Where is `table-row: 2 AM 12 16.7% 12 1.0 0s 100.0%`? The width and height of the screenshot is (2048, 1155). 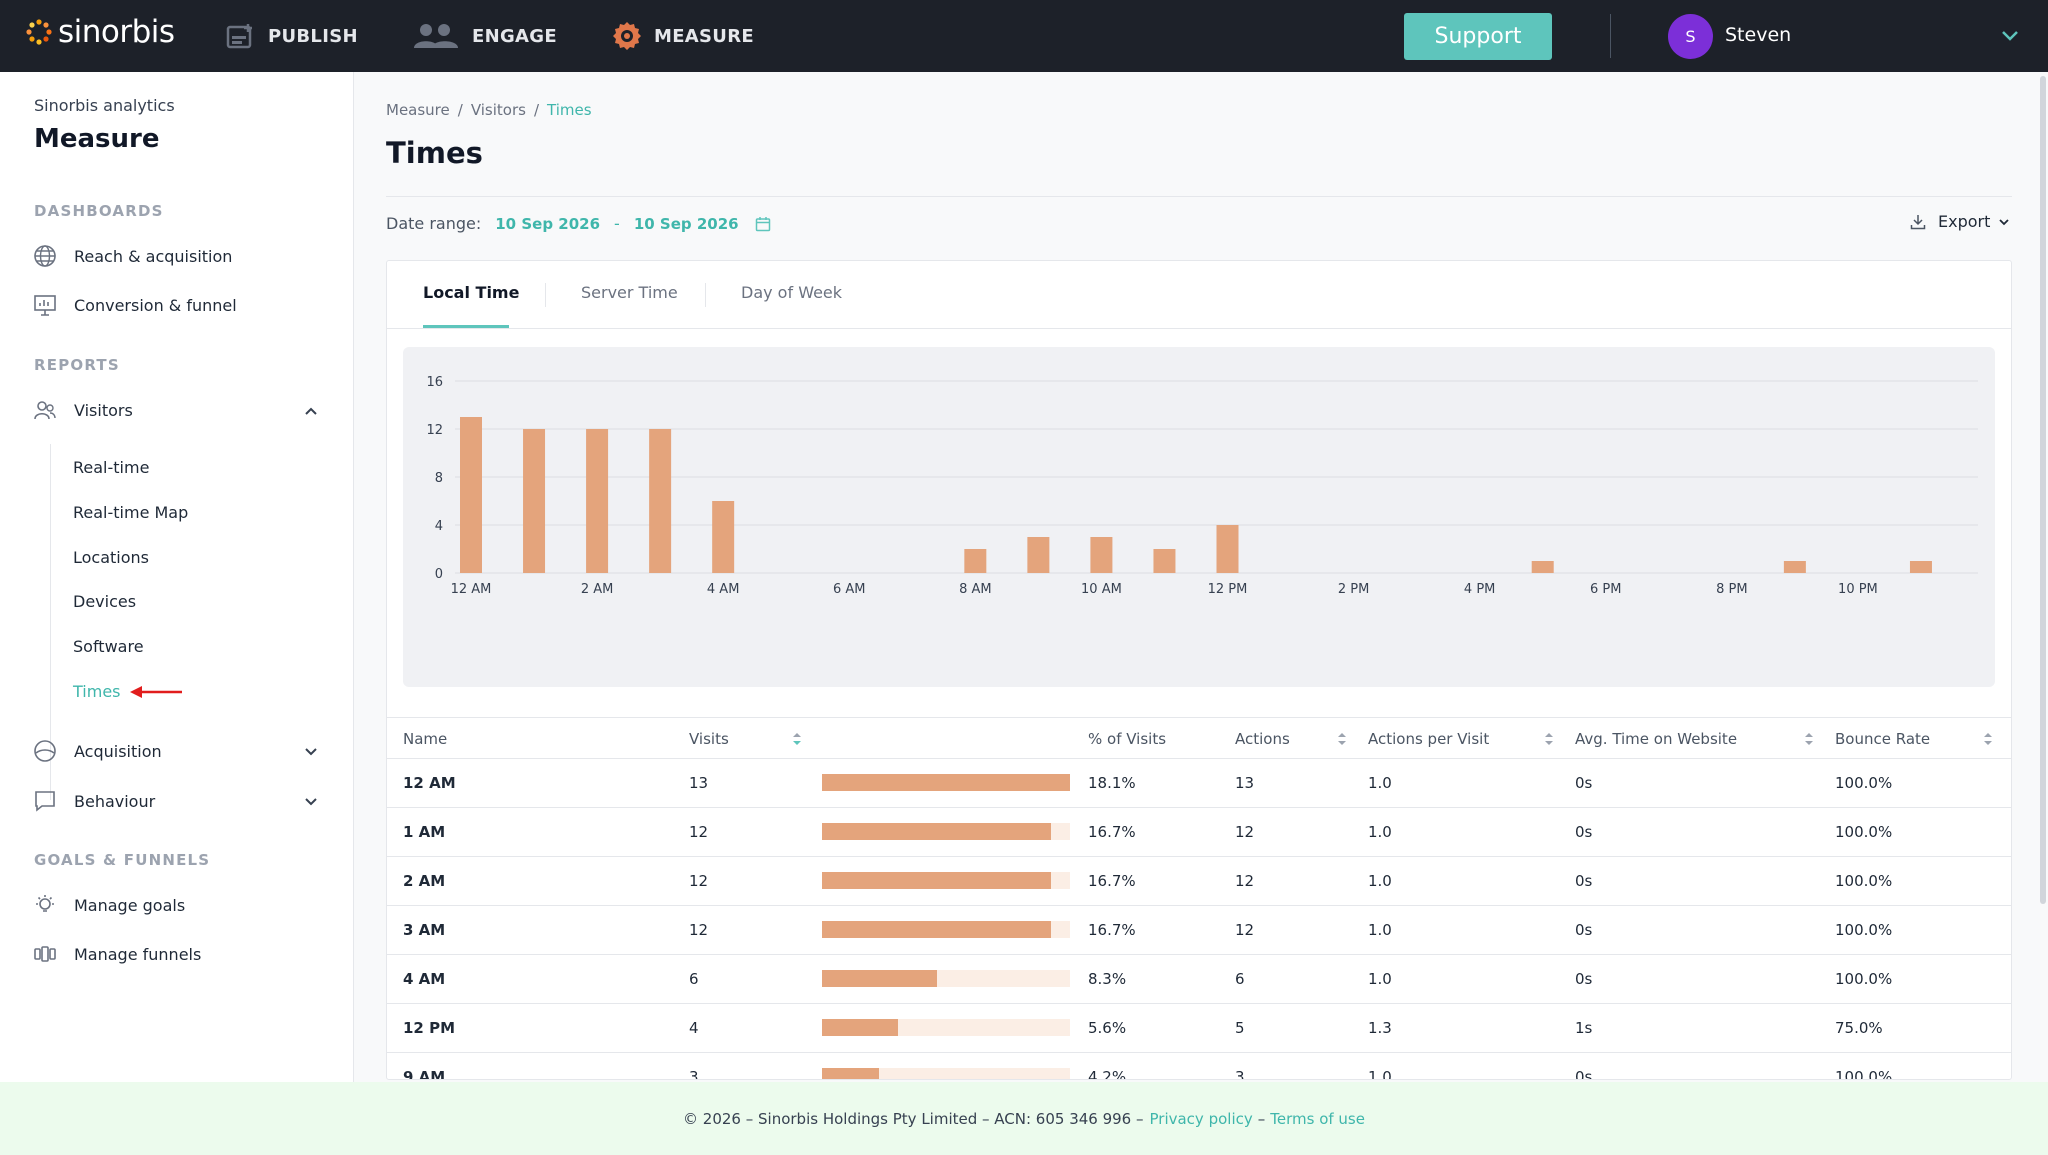 table-row: 2 AM 12 16.7% 12 1.0 0s 100.0% is located at coordinates (1199, 881).